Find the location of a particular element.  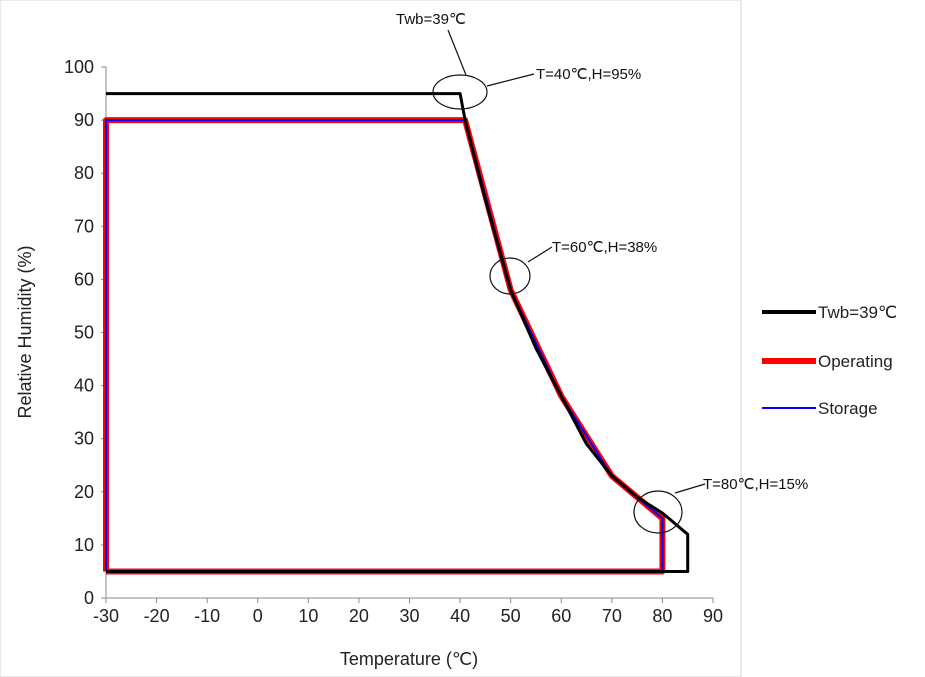

y-tick-label-9: 90 is located at coordinates (84, 120).